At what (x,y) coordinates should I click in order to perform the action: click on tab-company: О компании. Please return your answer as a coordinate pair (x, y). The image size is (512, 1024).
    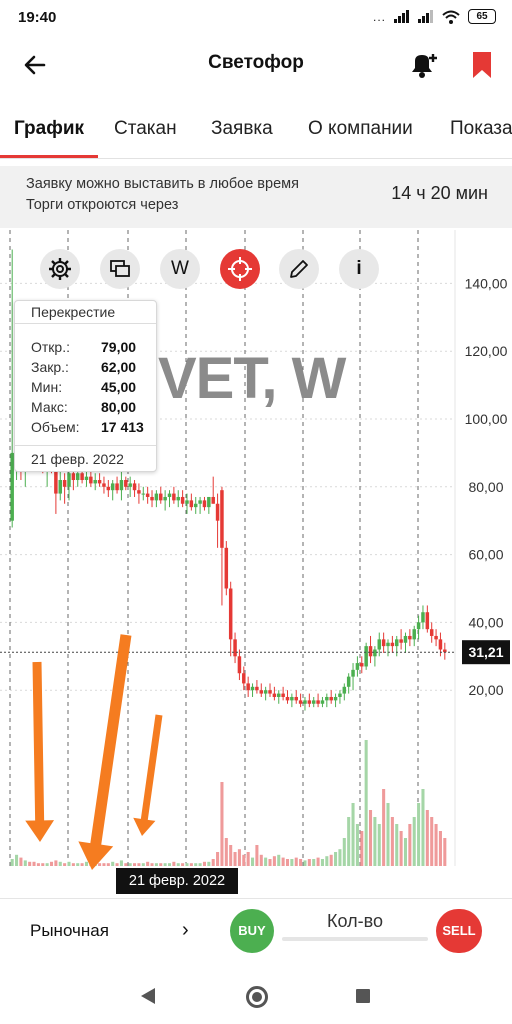
    Looking at the image, I should click on (360, 128).